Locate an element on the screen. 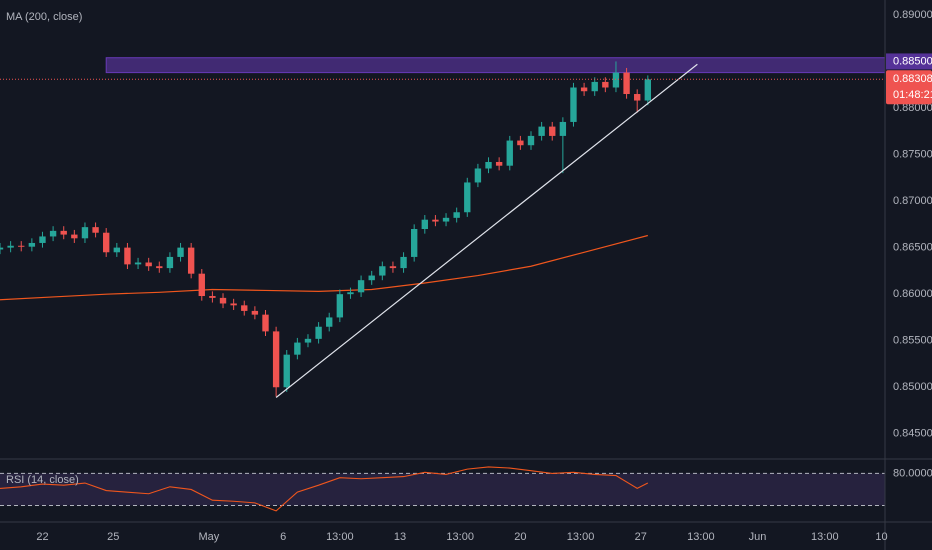 Image resolution: width=932 pixels, height=550 pixels. rsi-line is located at coordinates (324, 489).